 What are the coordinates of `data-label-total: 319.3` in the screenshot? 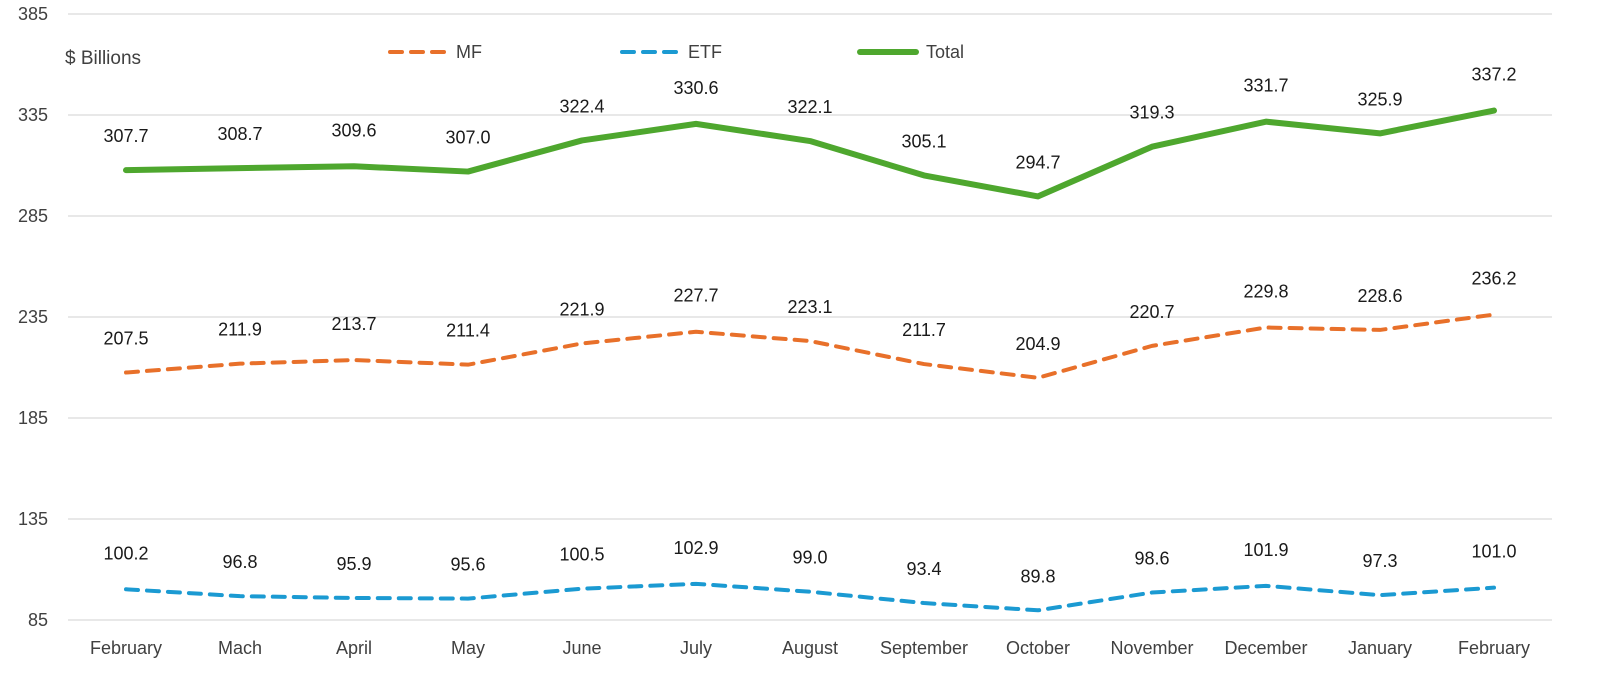 It's located at (1151, 113).